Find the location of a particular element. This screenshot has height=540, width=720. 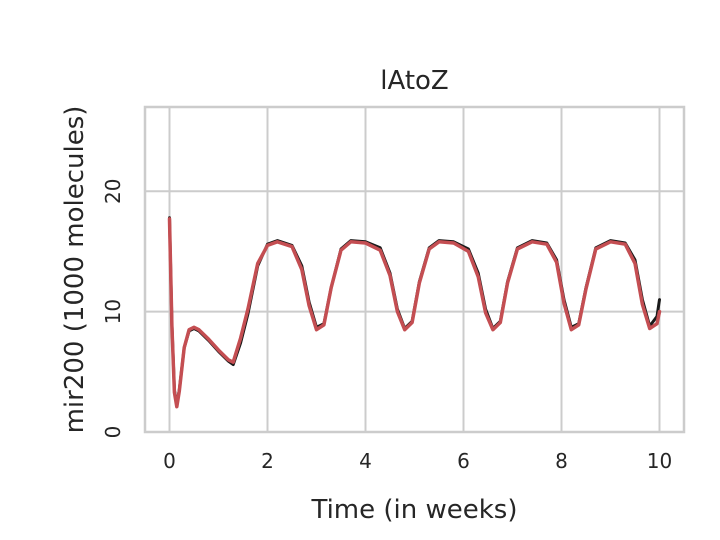

y-axis-label: mir200 (1000 molecules) is located at coordinates (75, 270).